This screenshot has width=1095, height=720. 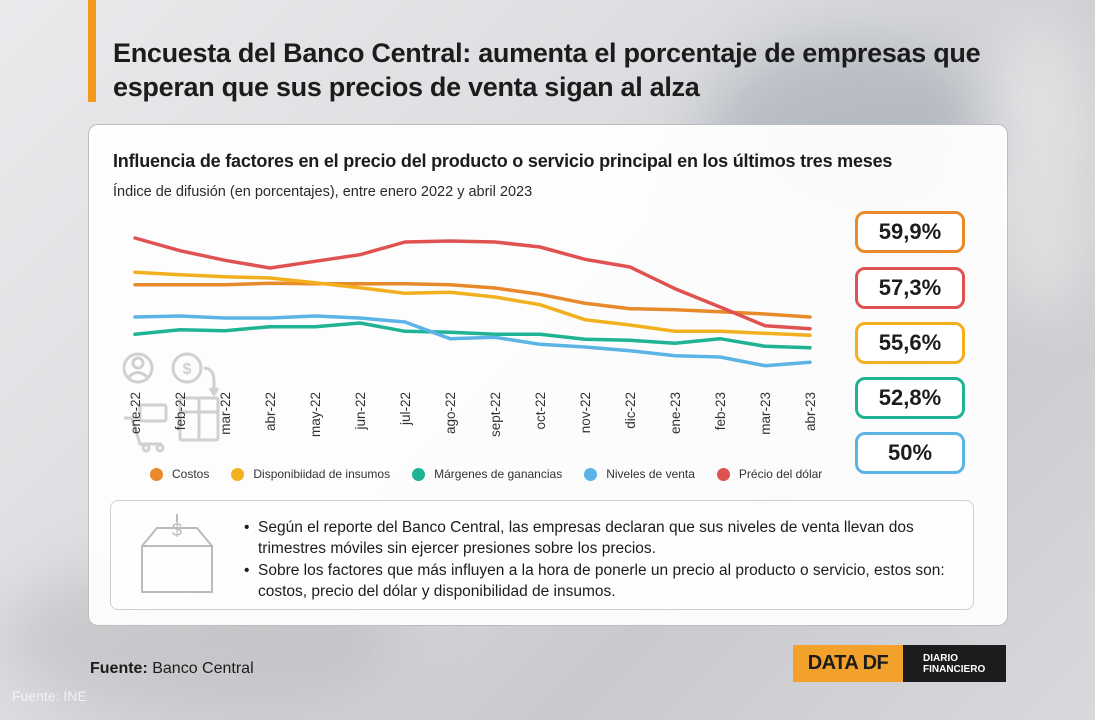 I want to click on x-tick-label: oct-22, so click(x=540, y=411).